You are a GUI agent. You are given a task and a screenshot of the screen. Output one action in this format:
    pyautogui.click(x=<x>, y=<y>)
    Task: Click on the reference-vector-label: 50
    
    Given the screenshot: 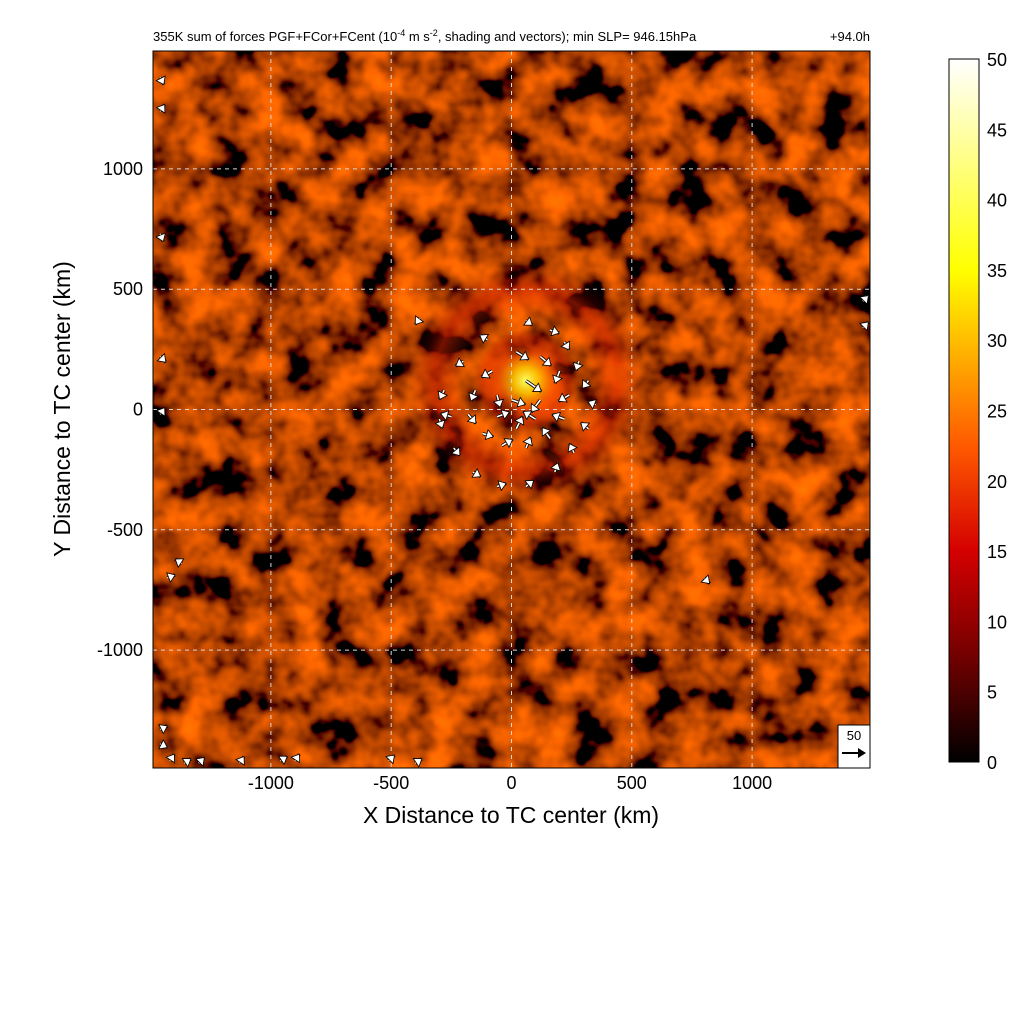 What is the action you would take?
    pyautogui.click(x=854, y=735)
    